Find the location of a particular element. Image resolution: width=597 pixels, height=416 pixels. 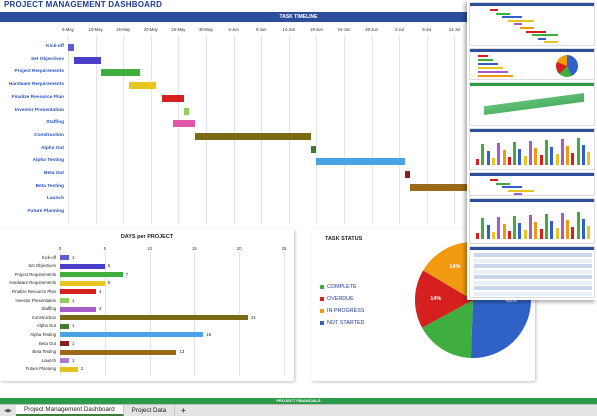

days-axis-tick: 0 is located at coordinates (60, 248).